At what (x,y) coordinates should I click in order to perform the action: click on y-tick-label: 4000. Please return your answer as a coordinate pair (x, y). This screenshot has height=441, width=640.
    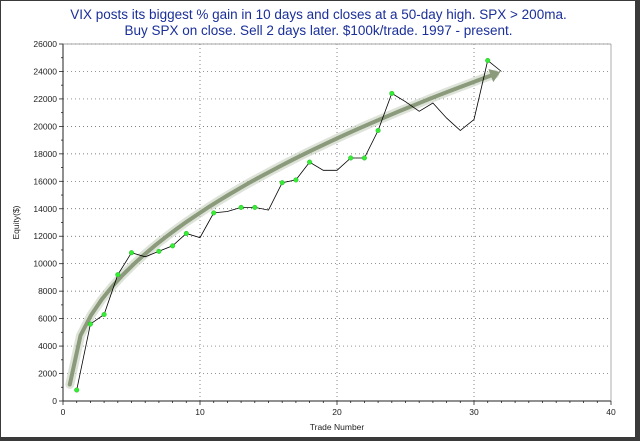
    Looking at the image, I should click on (47, 346).